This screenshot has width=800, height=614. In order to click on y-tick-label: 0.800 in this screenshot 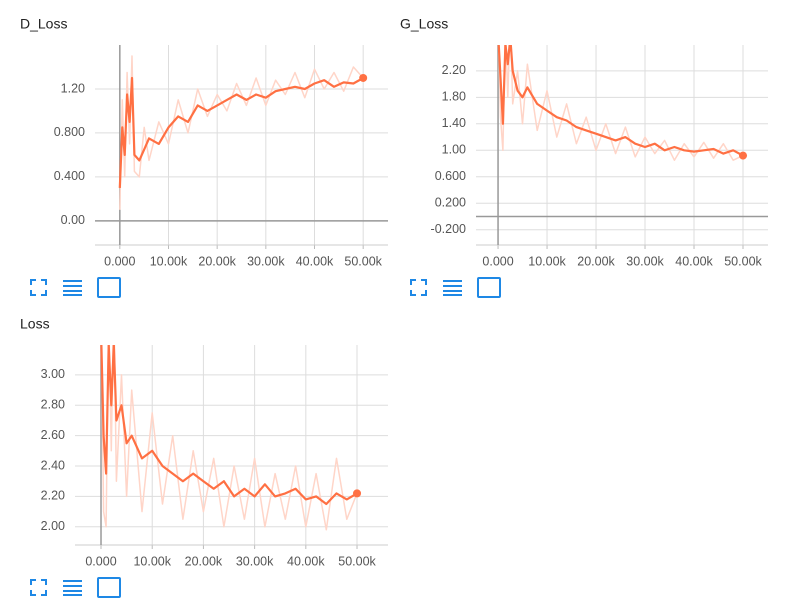, I will do `click(69, 132)`.